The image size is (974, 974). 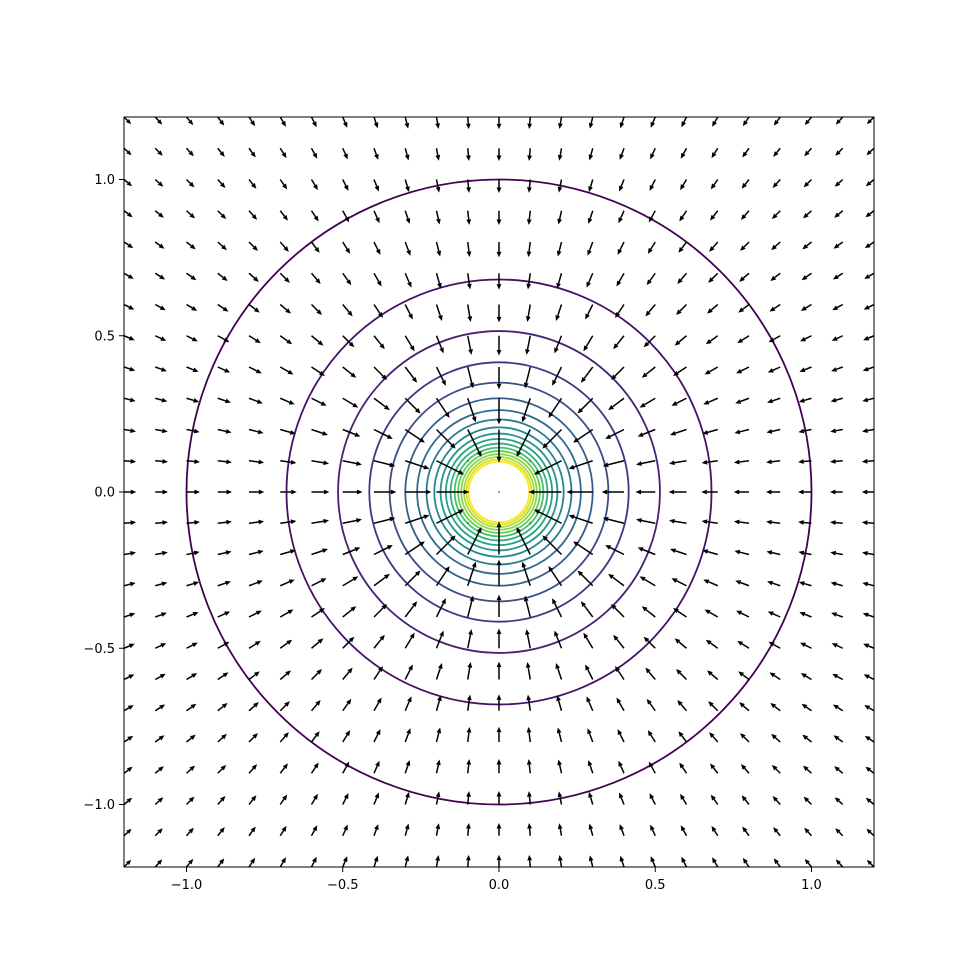 What do you see at coordinates (187, 885) in the screenshot?
I see `x-tick-label: −1.0` at bounding box center [187, 885].